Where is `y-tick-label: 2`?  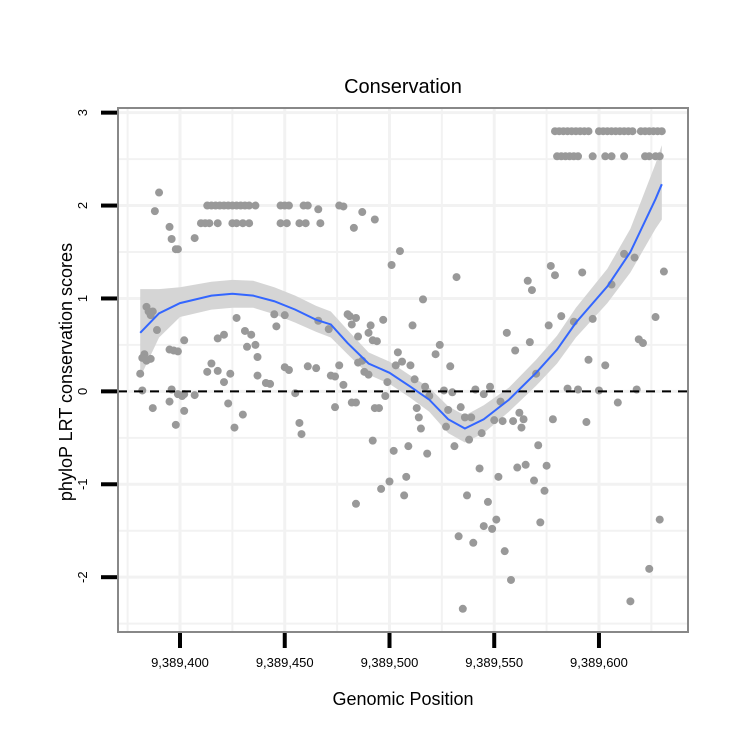 y-tick-label: 2 is located at coordinates (82, 205).